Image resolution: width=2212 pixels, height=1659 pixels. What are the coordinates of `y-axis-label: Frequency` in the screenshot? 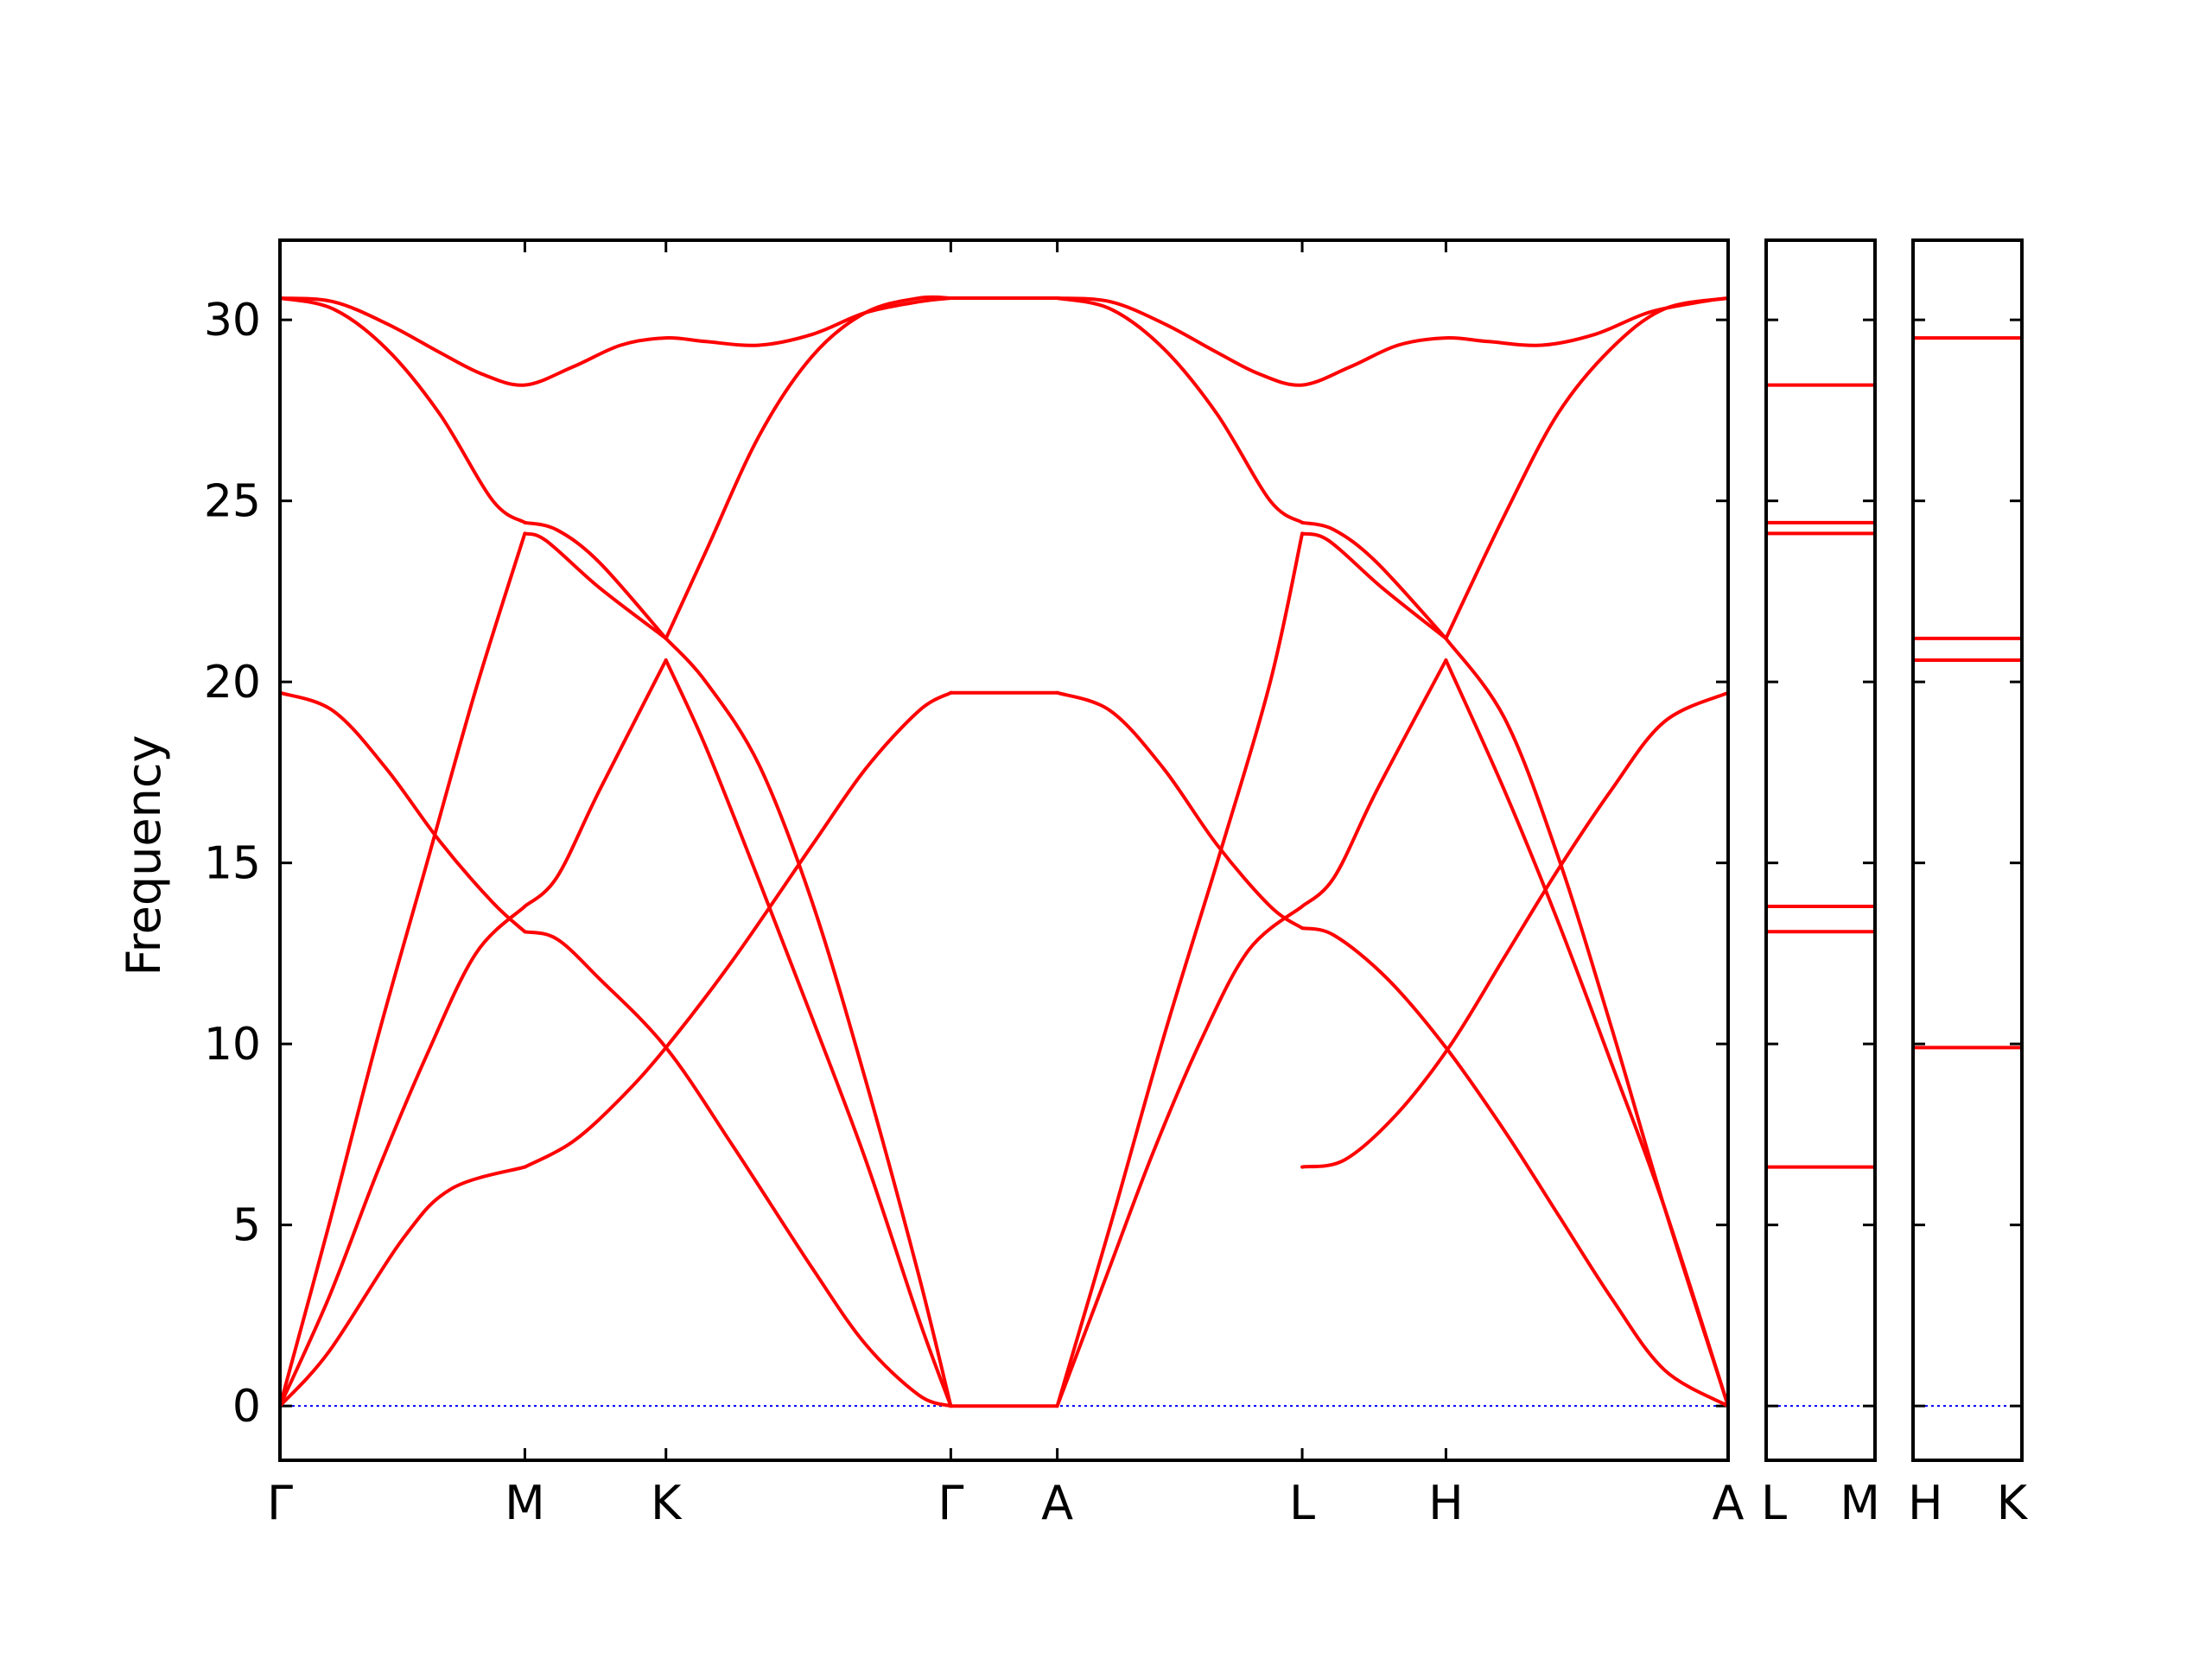 It's located at (144, 855).